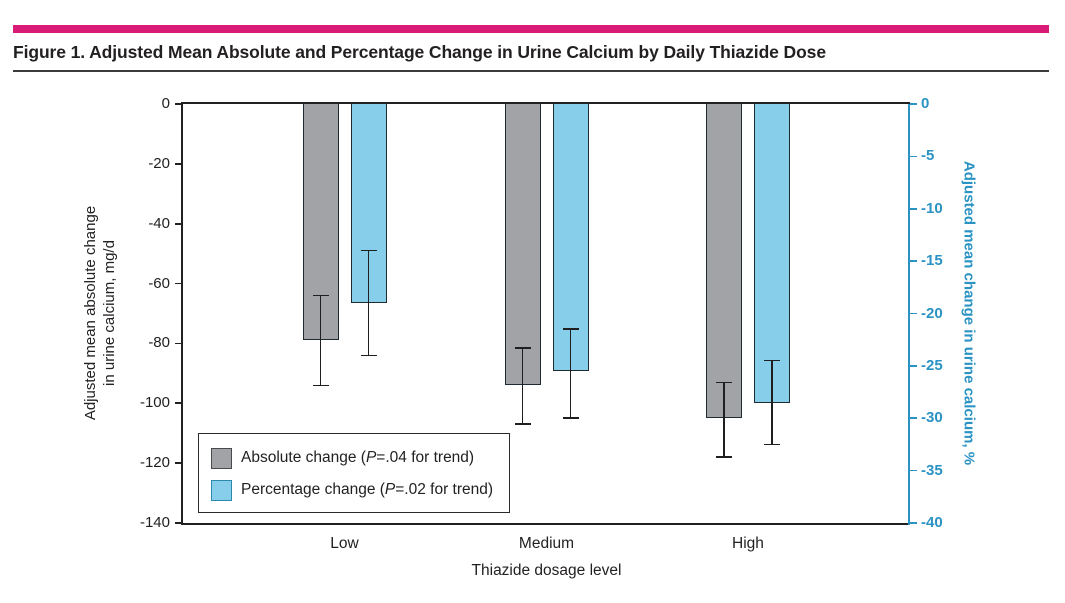 This screenshot has height=603, width=1065. I want to click on bar-absolute-change-medium, so click(522, 245).